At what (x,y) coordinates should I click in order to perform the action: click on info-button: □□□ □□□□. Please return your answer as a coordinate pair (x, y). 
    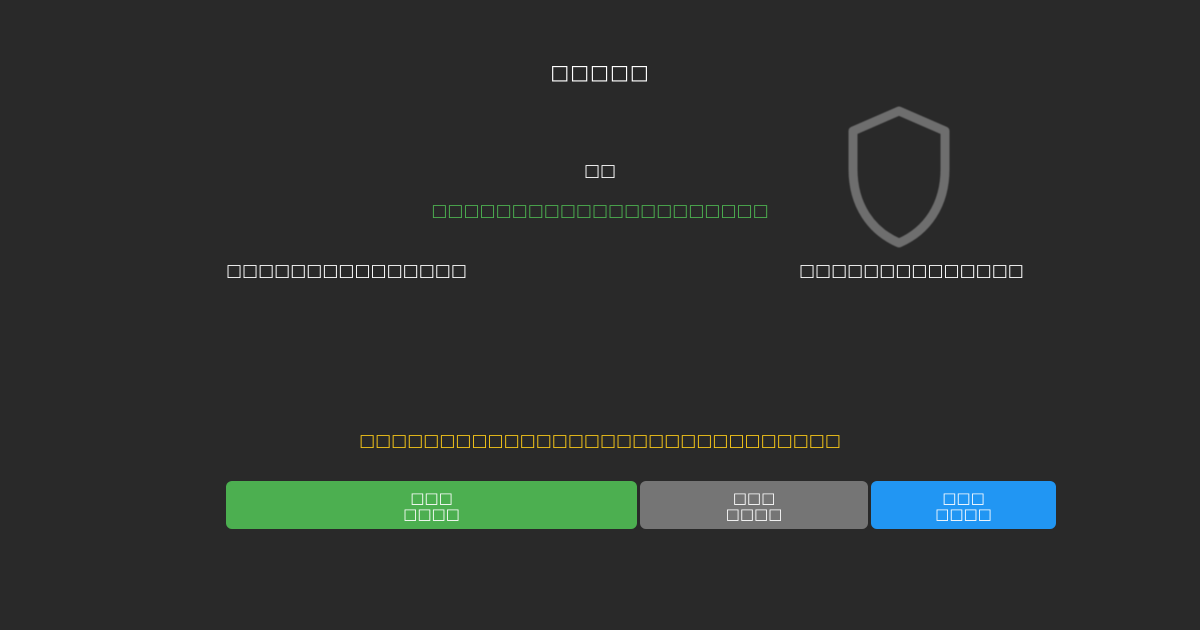
    Looking at the image, I should click on (963, 505).